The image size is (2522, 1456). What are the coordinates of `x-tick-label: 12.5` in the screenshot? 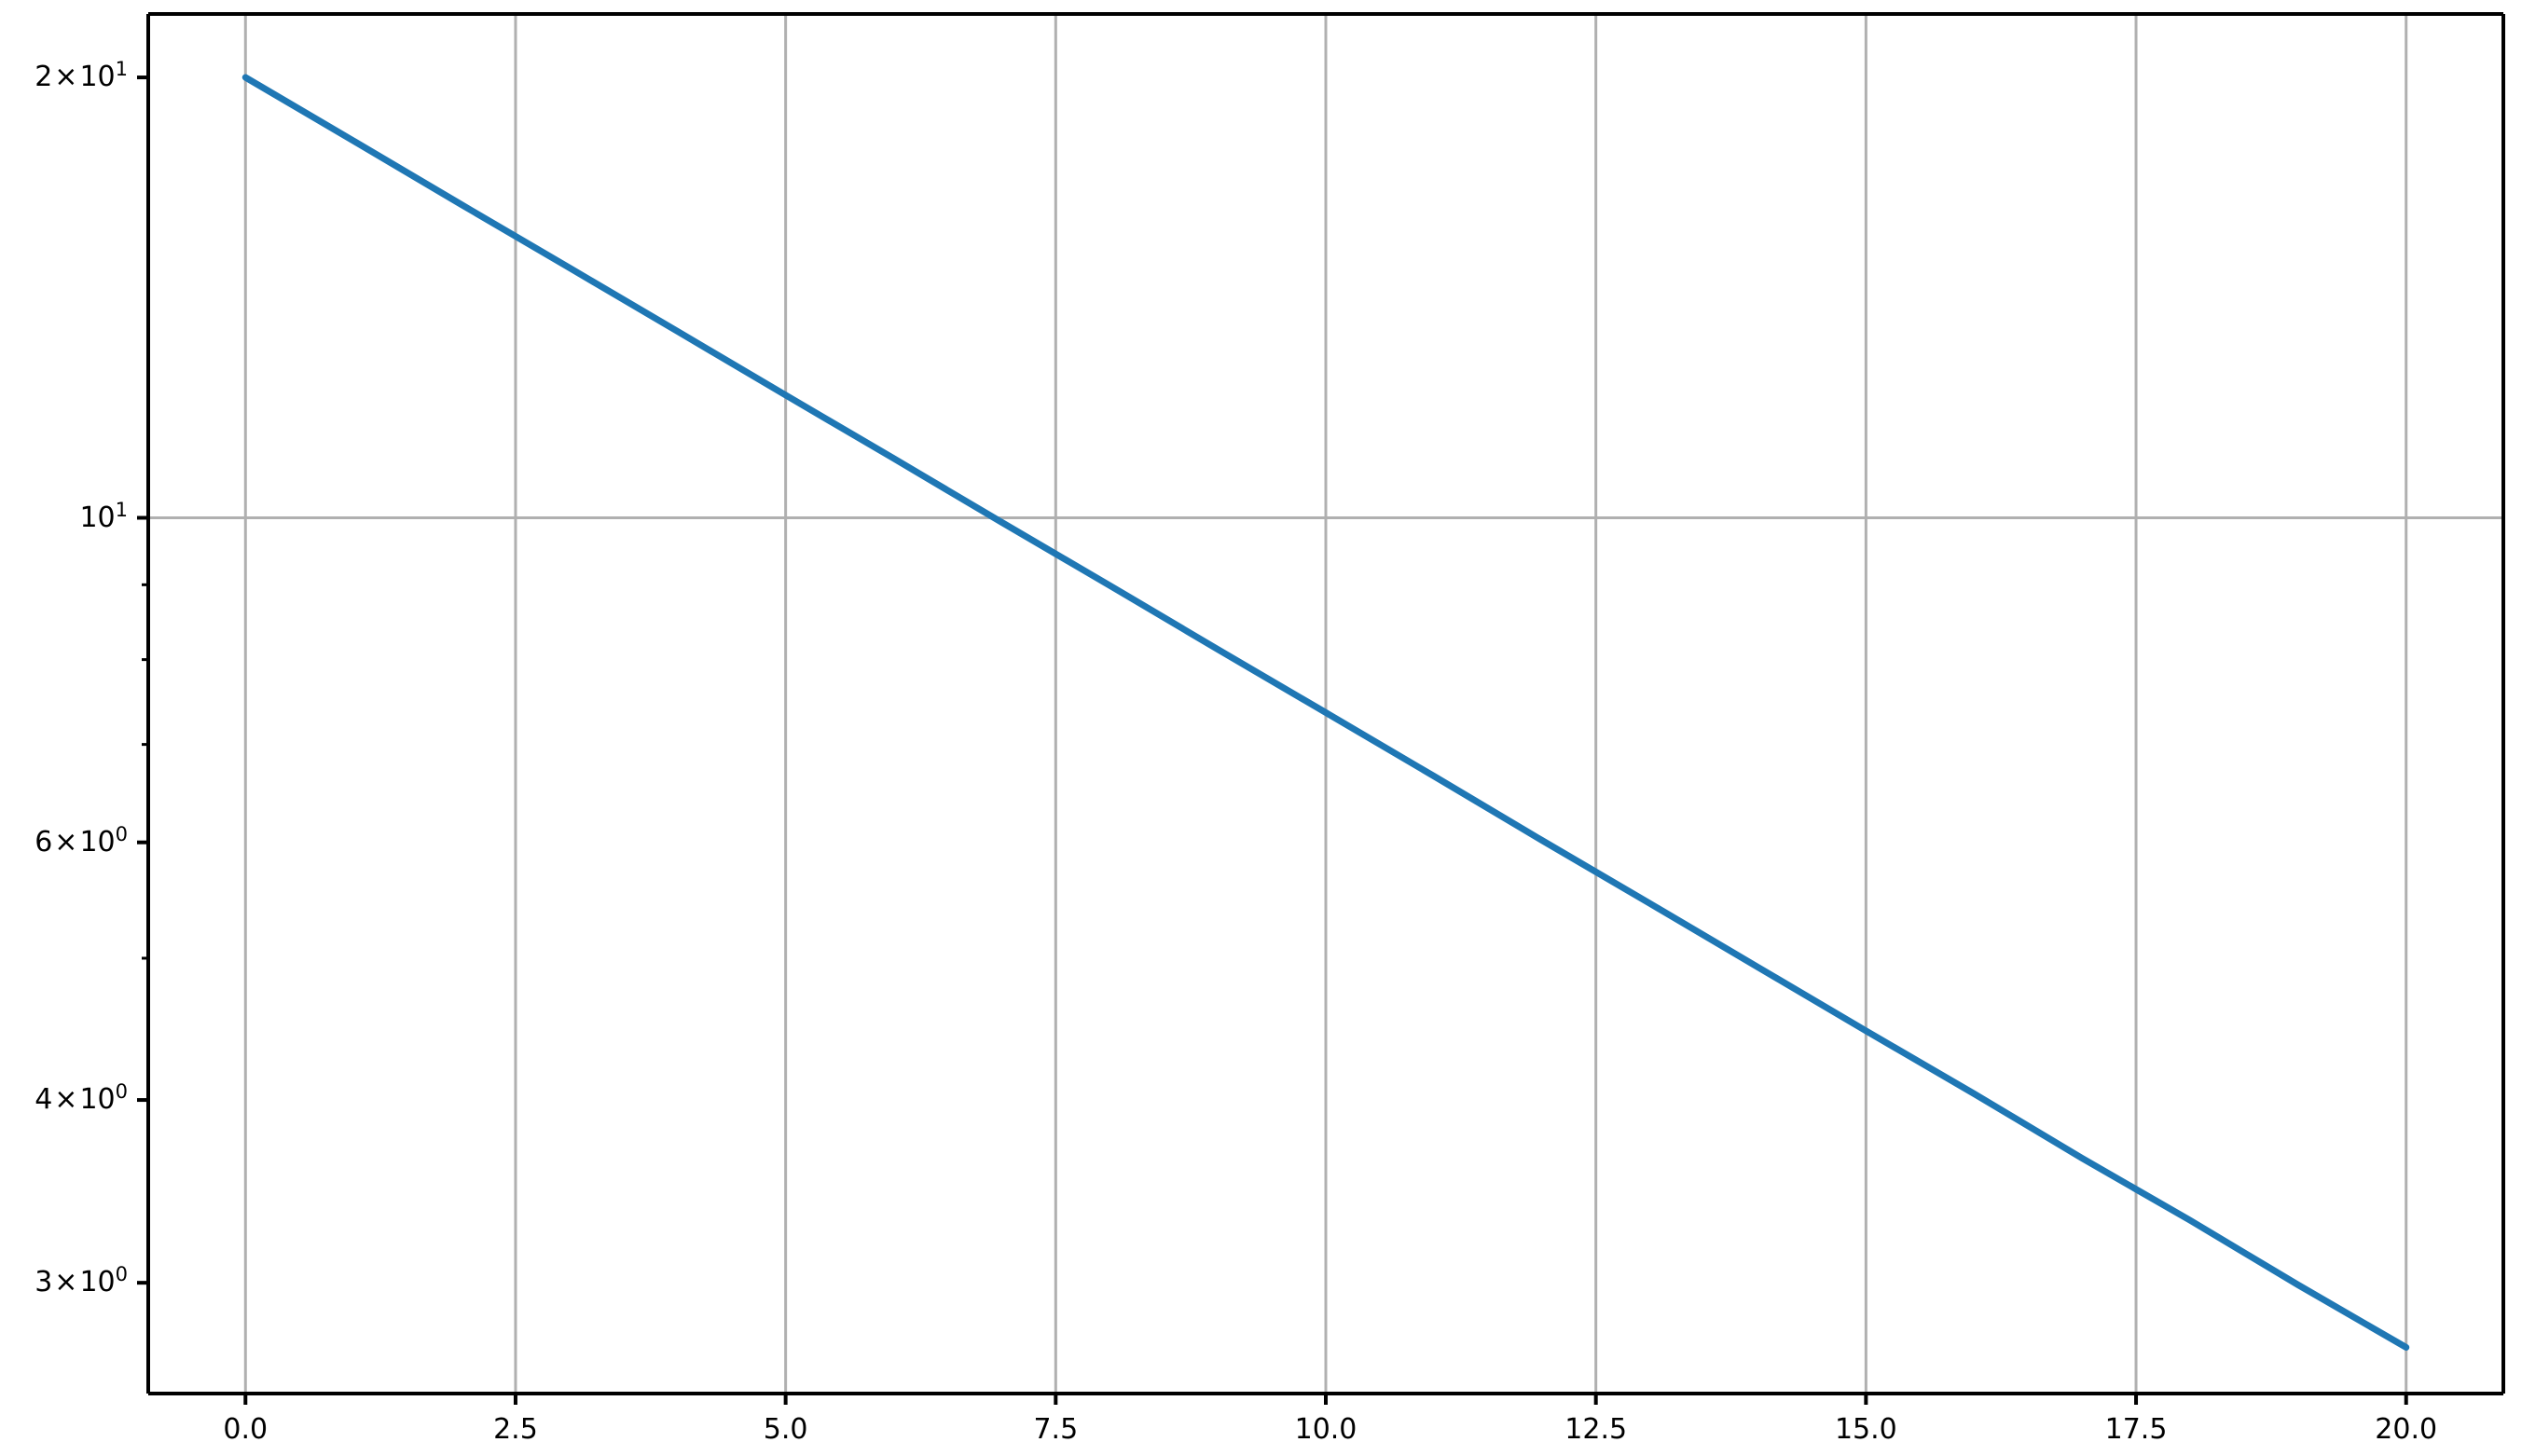 It's located at (1596, 1429).